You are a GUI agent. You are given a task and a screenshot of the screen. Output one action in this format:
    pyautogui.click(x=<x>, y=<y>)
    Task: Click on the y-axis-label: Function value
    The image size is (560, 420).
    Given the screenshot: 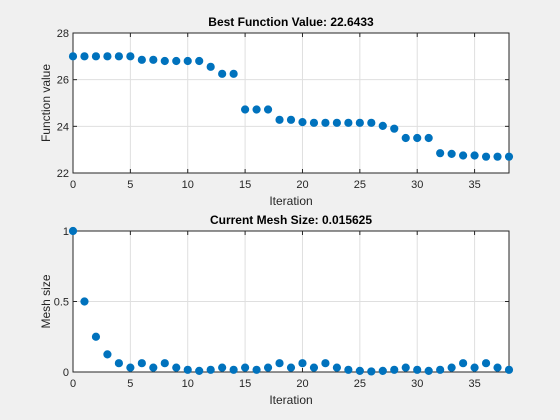 What is the action you would take?
    pyautogui.click(x=46, y=103)
    